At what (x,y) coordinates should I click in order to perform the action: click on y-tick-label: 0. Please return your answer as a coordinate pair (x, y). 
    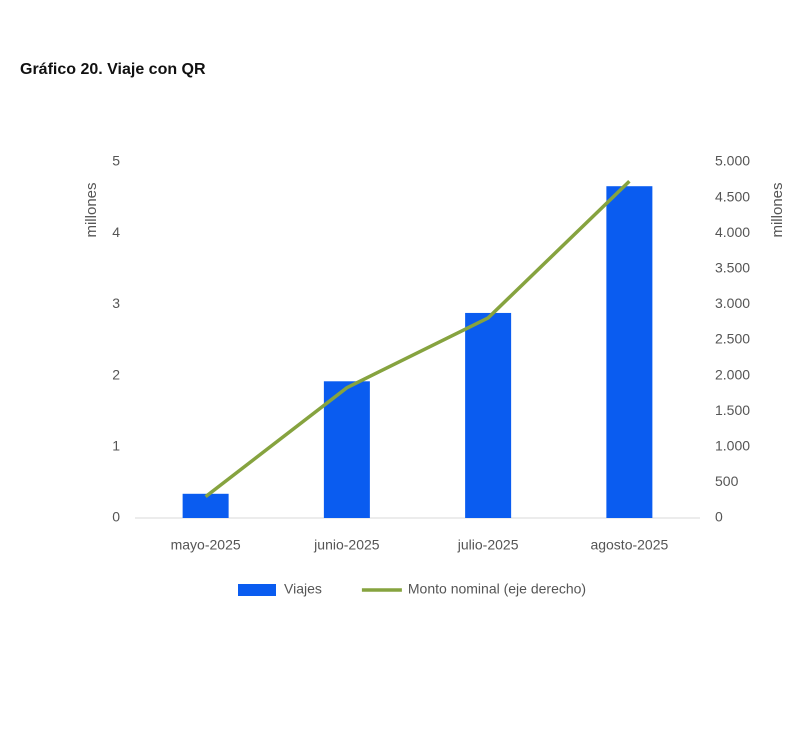
    Looking at the image, I should click on (116, 517).